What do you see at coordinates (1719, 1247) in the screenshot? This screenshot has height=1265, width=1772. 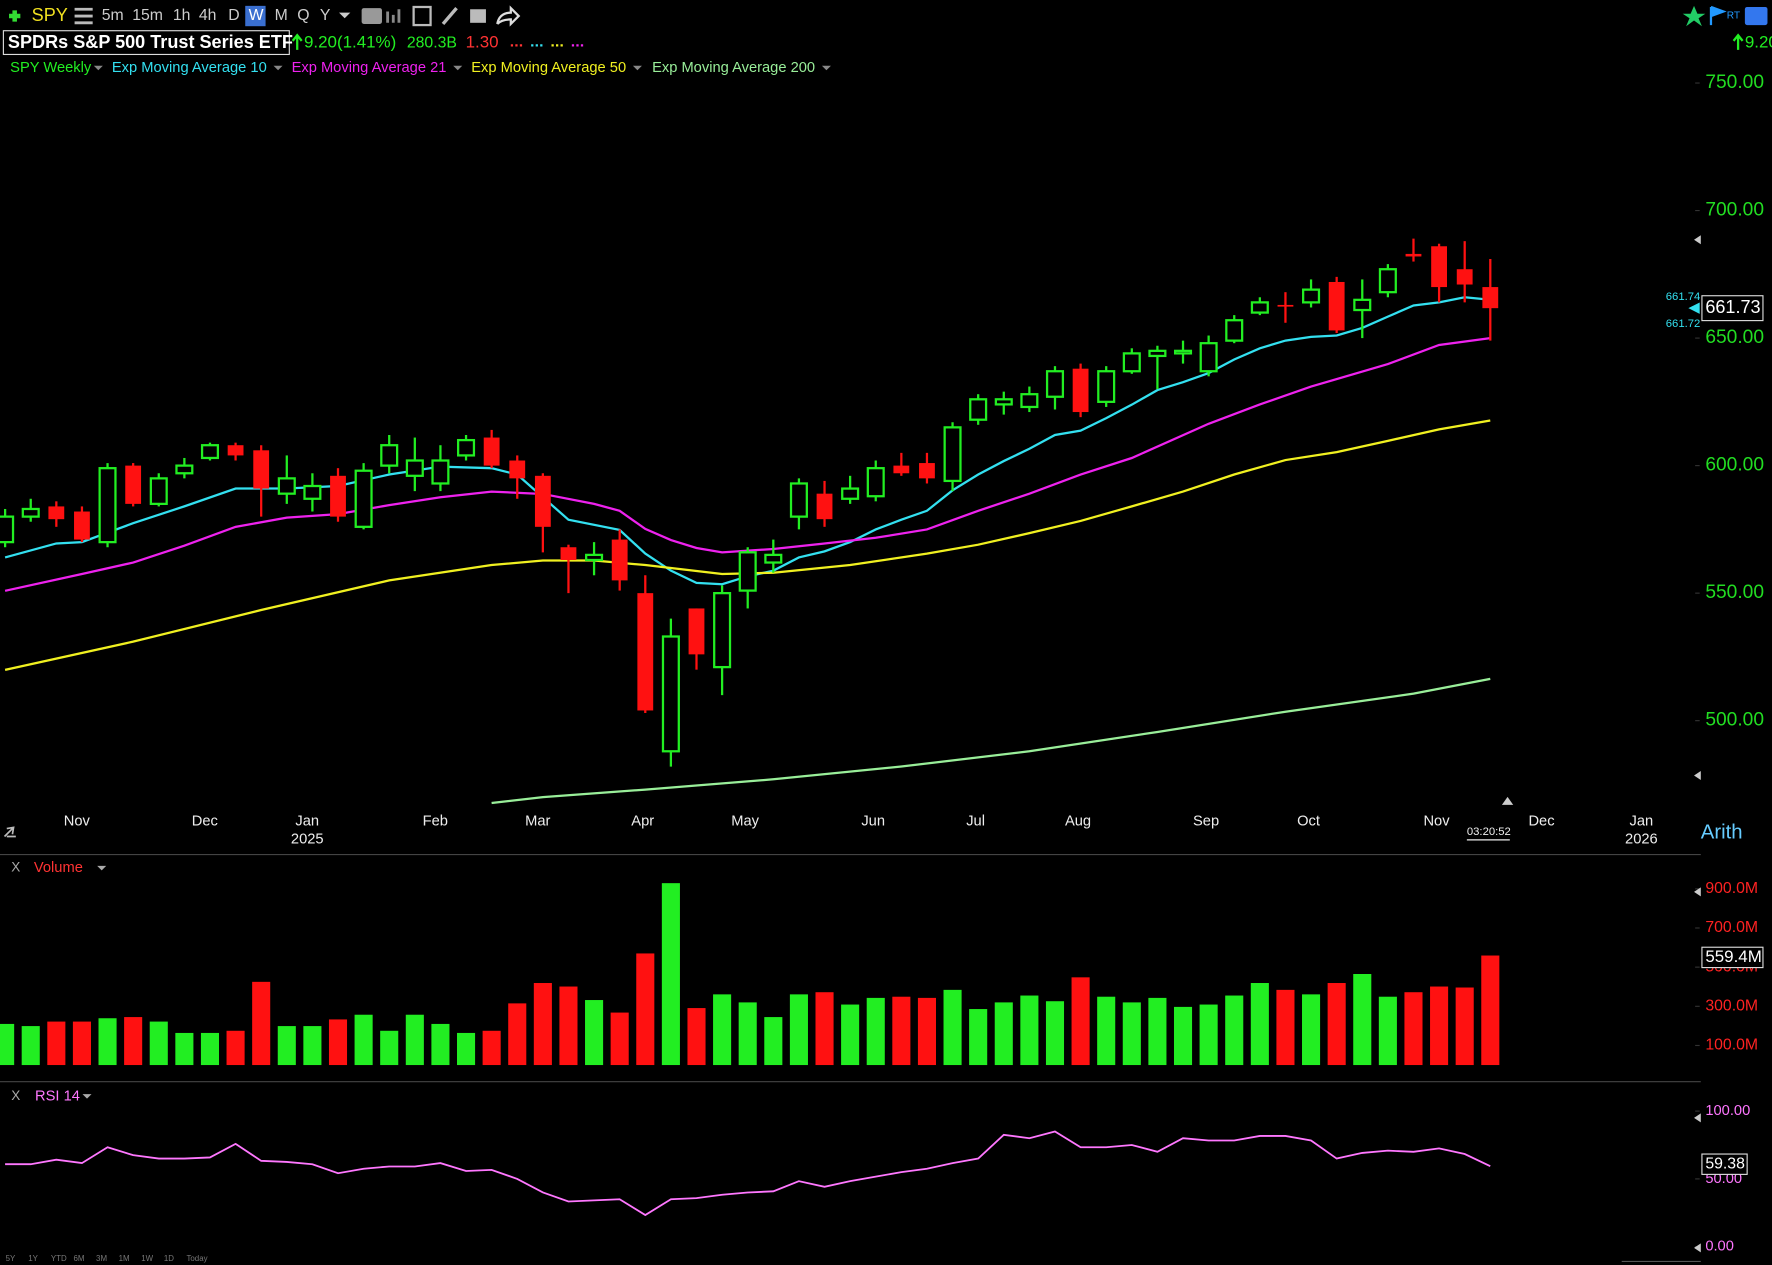 I see `y-tick-label: 0.00` at bounding box center [1719, 1247].